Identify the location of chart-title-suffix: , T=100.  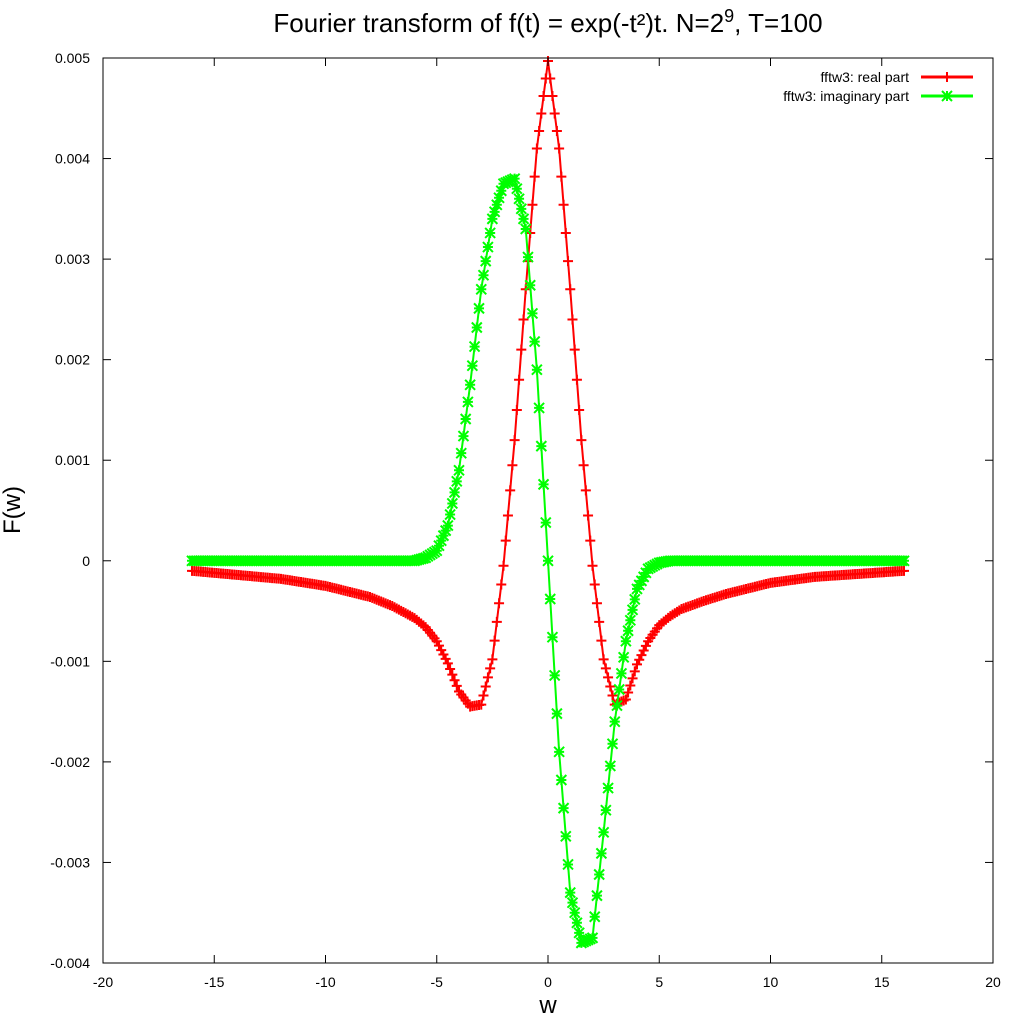
(778, 23).